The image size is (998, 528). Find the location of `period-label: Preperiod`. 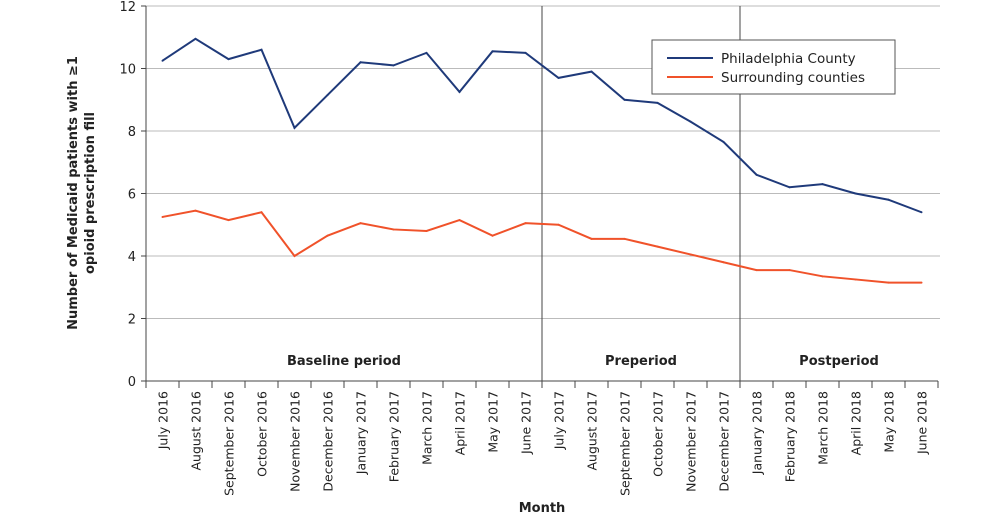

period-label: Preperiod is located at coordinates (641, 361).